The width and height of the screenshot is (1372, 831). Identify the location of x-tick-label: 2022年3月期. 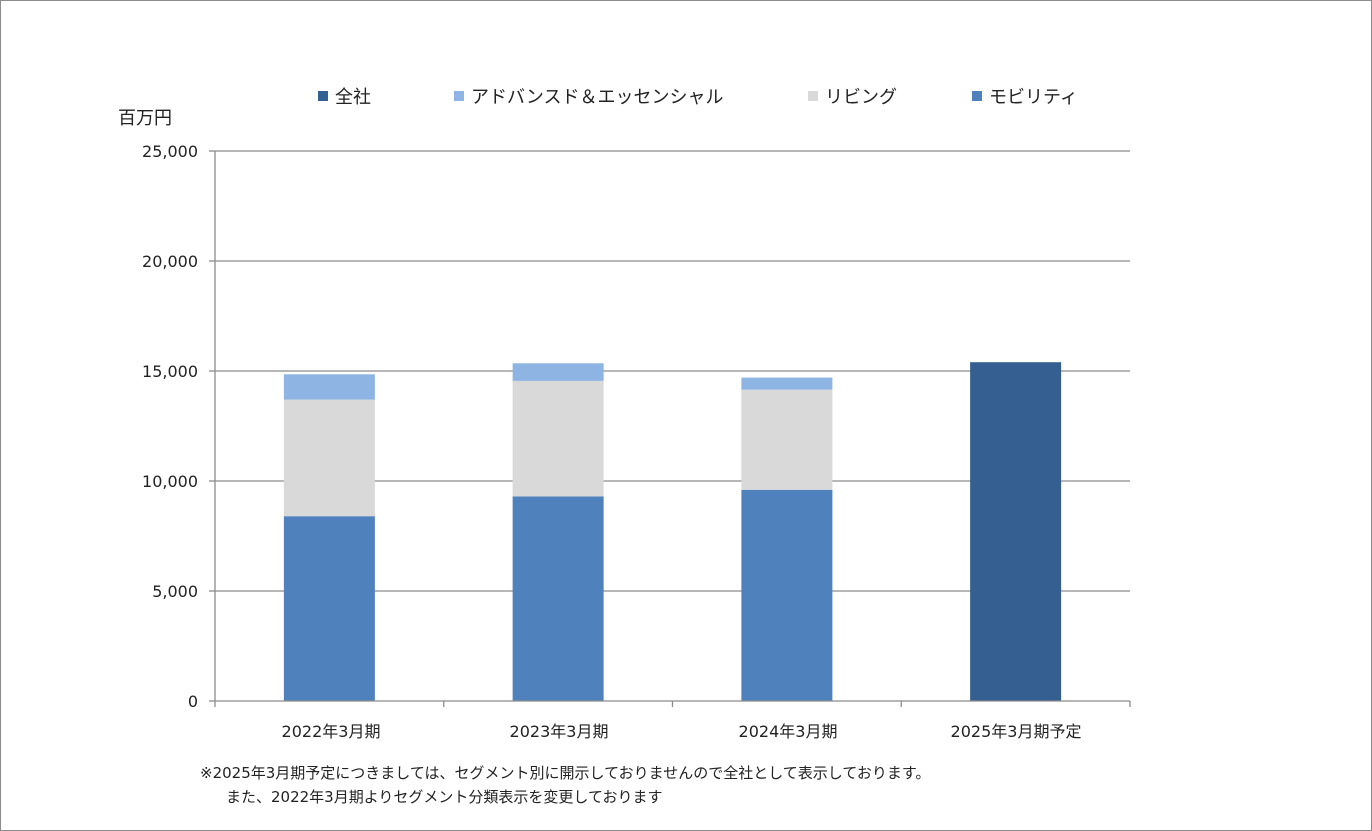
(331, 731).